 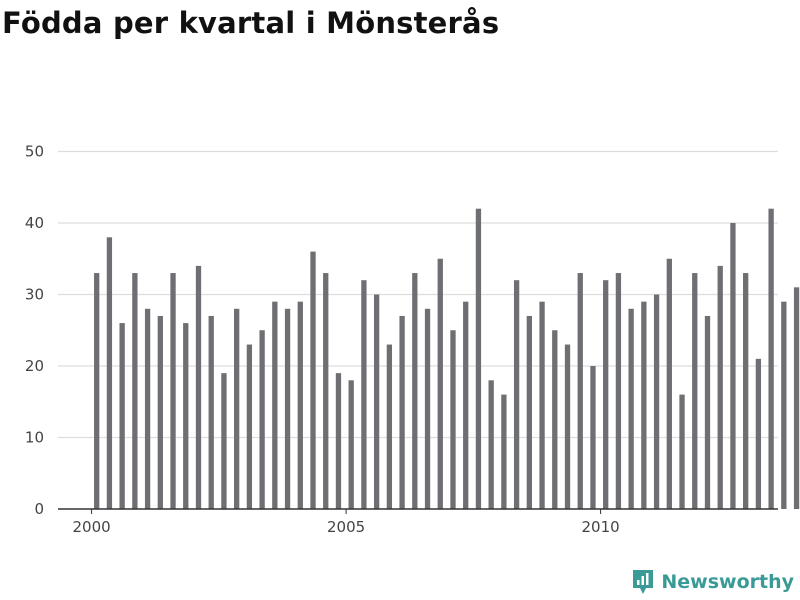 I want to click on y-axis-tick-labels: 0 10 20 30 40 50, so click(x=34, y=331).